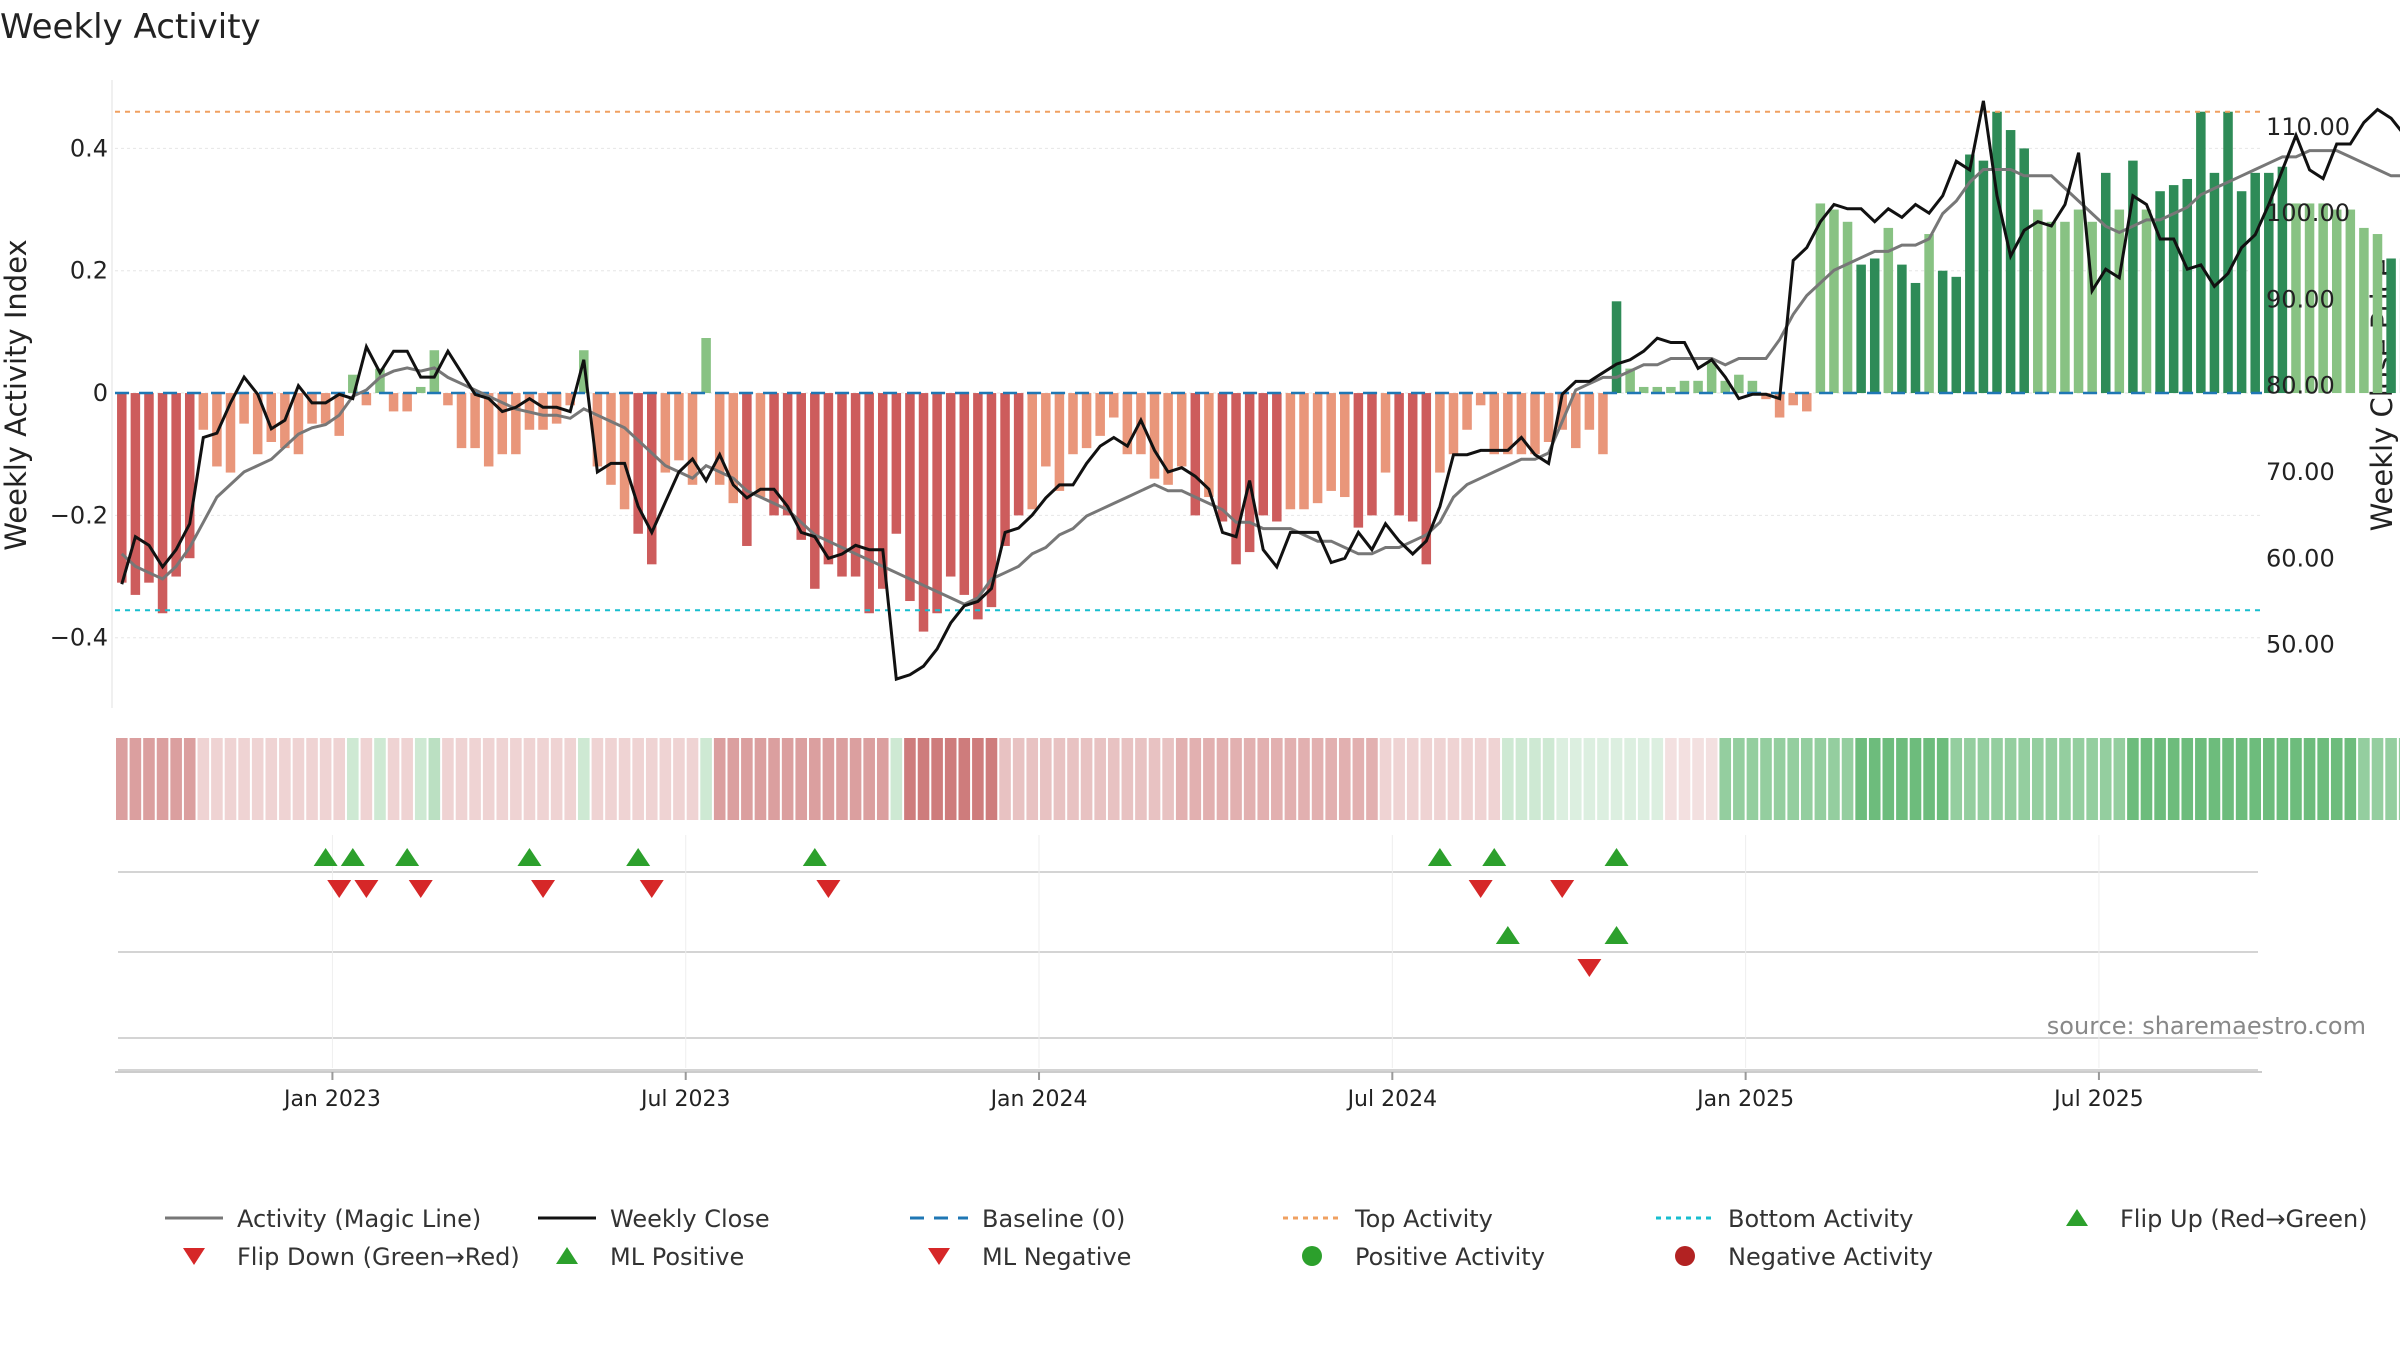  Describe the element at coordinates (79, 515) in the screenshot. I see `y-left-tick-label: −0.2` at that location.